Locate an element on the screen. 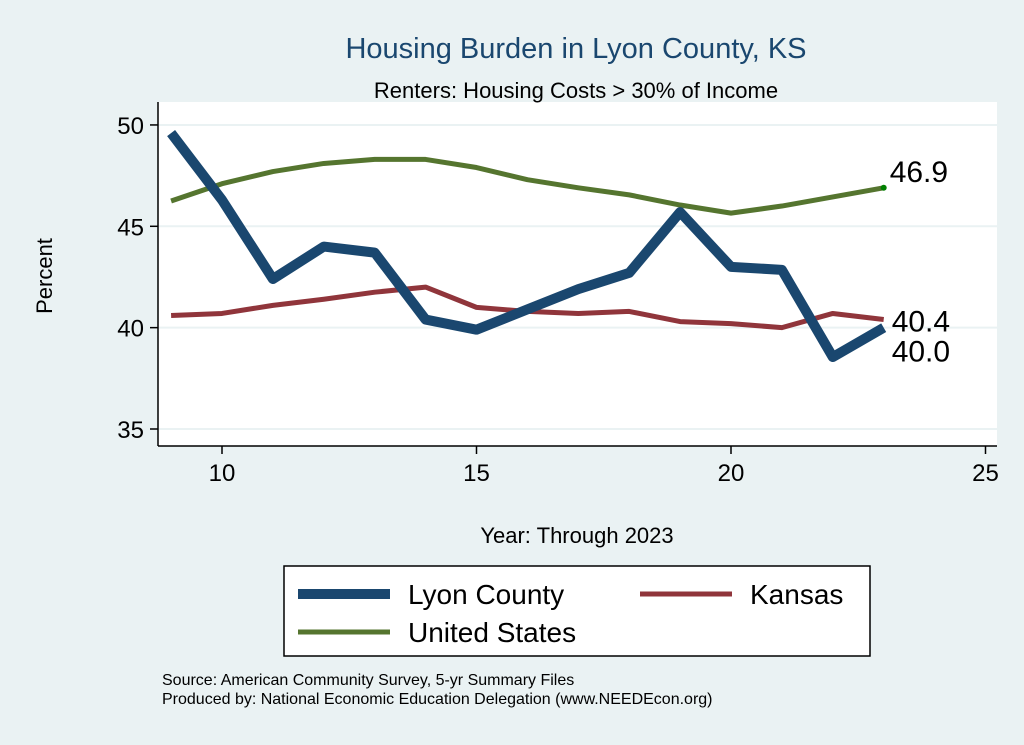 The height and width of the screenshot is (745, 1024). y-tick-label: 45 is located at coordinates (130, 227).